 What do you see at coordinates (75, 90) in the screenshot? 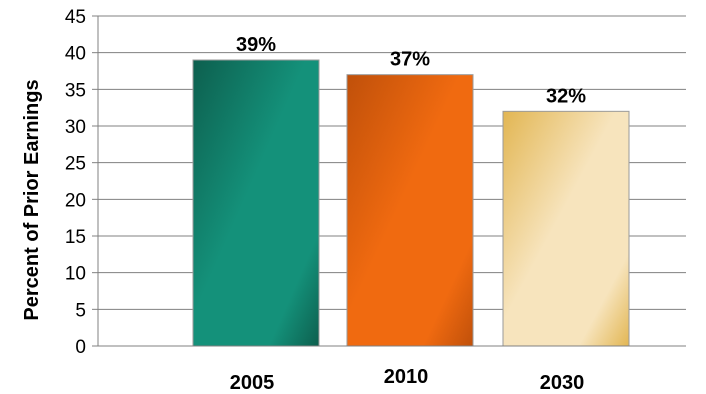
I see `y-tick-label: 35` at bounding box center [75, 90].